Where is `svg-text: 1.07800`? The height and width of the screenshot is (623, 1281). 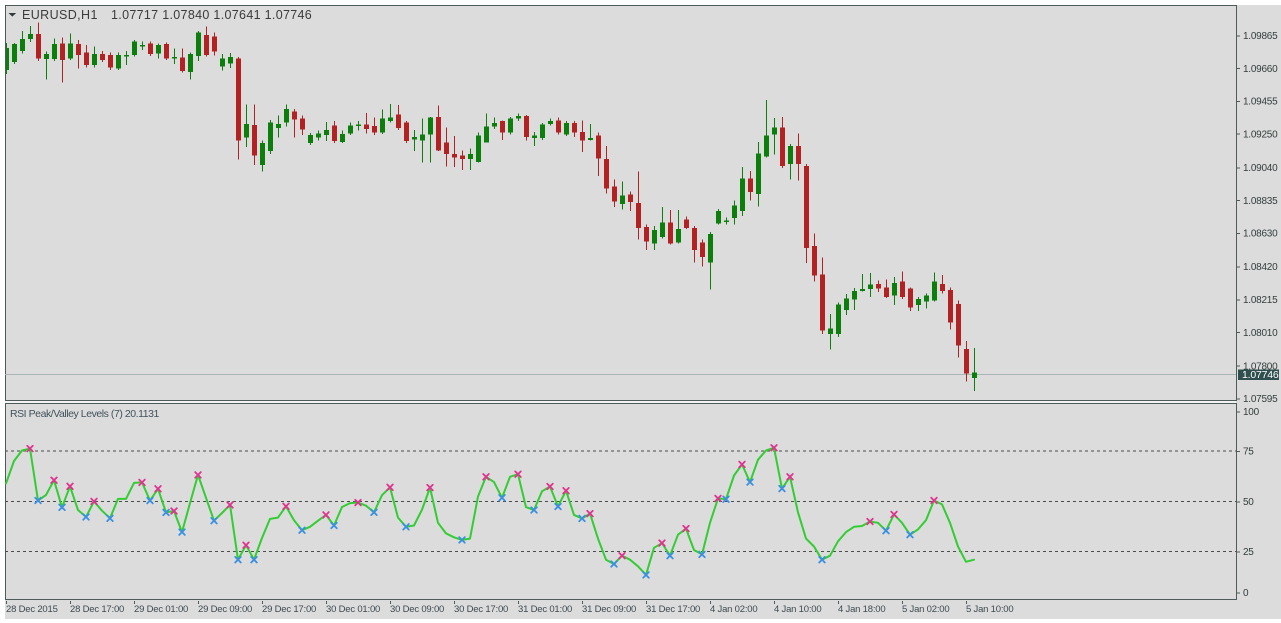 svg-text: 1.07800 is located at coordinates (1260, 366).